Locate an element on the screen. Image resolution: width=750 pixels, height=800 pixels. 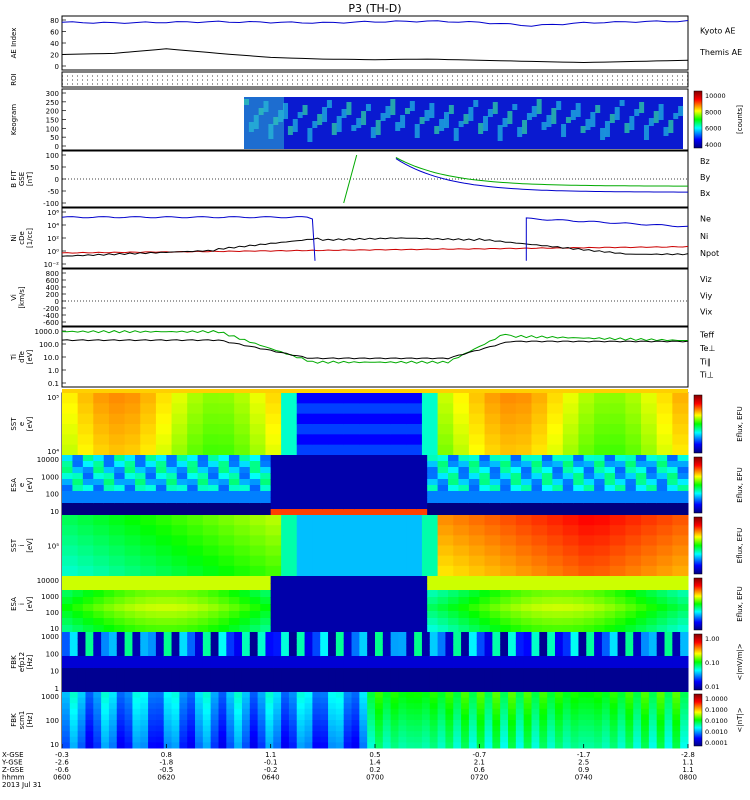
colorbar-keogram is located at coordinates (698, 119).